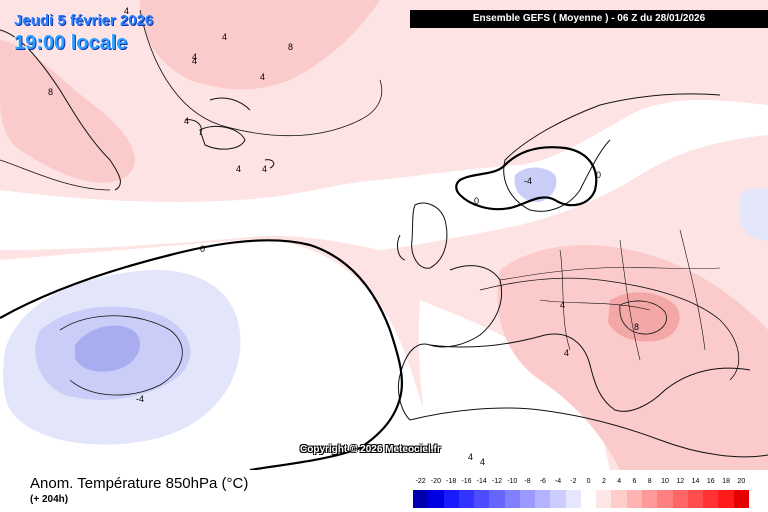  I want to click on color-scale-tick-label: -14, so click(481, 481).